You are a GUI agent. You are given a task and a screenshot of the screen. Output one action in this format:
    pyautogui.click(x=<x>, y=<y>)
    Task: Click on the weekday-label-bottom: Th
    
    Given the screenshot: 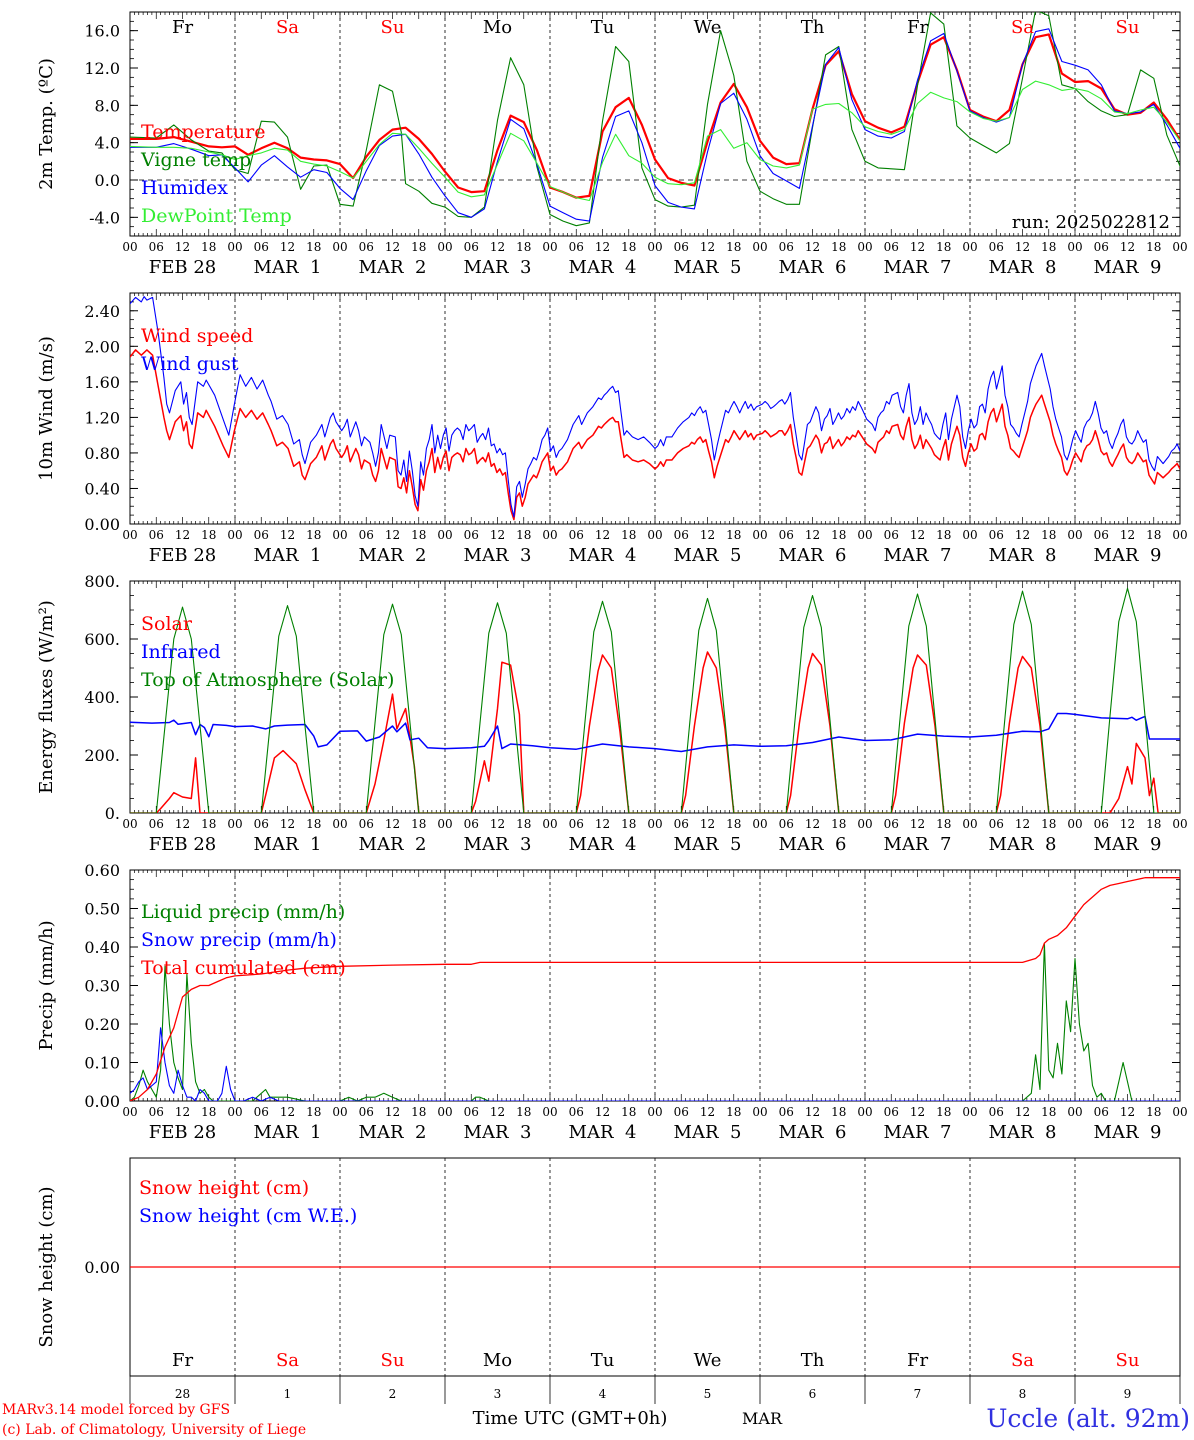 What is the action you would take?
    pyautogui.click(x=813, y=1360)
    